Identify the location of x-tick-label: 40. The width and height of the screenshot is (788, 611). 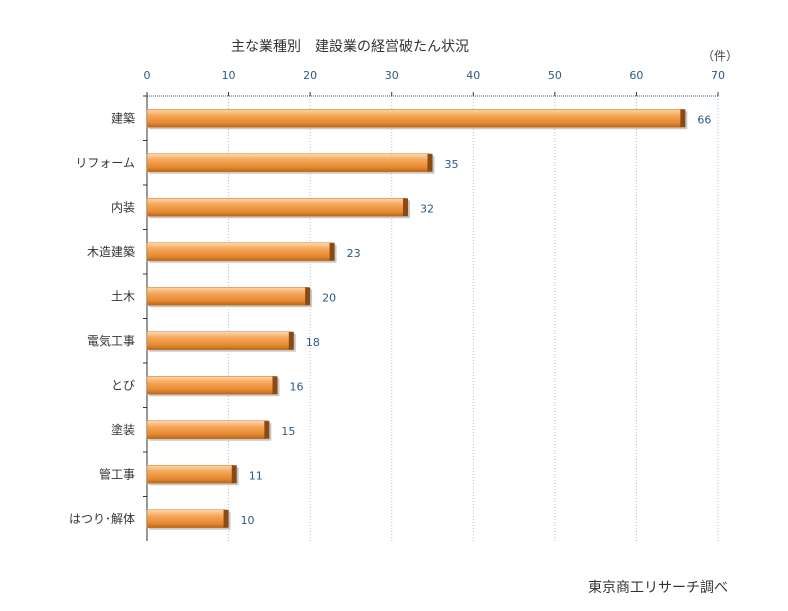
(473, 75).